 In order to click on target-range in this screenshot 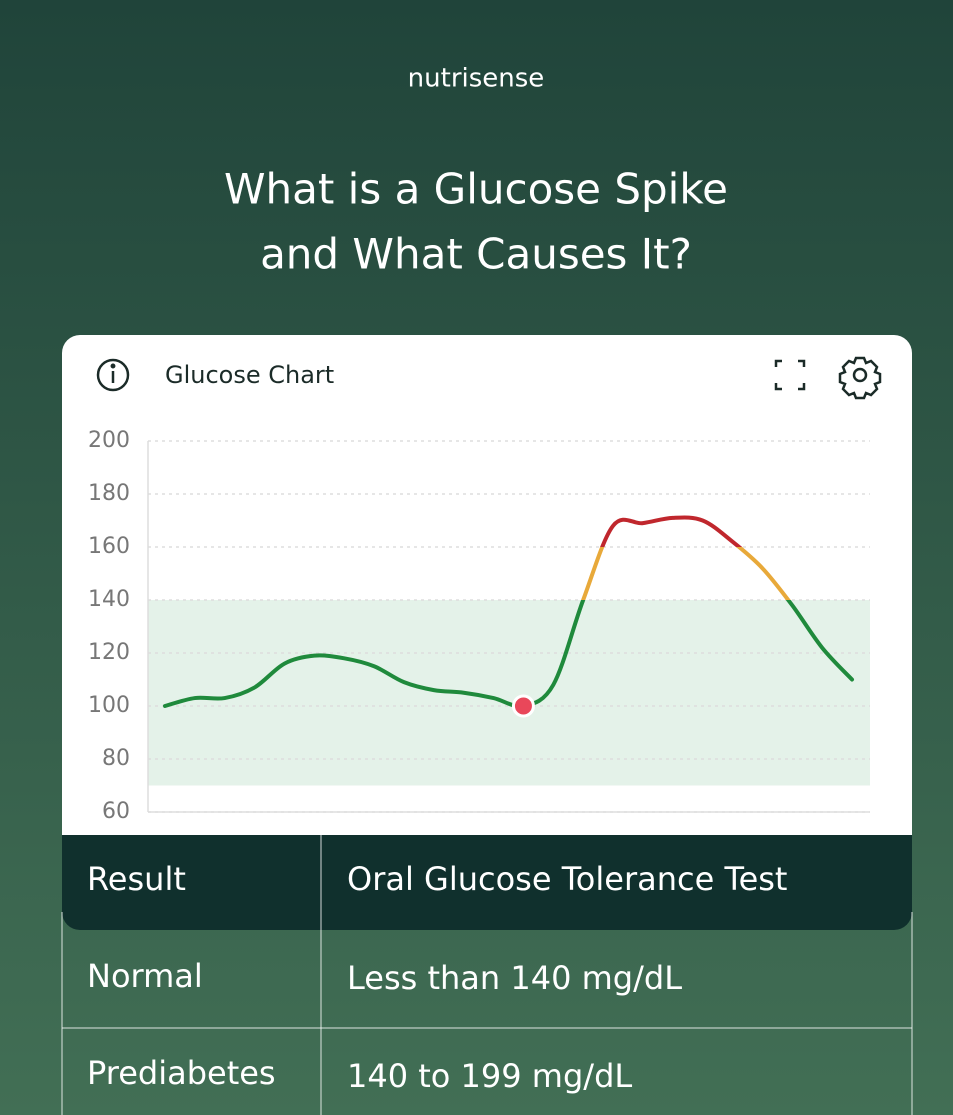, I will do `click(509, 693)`.